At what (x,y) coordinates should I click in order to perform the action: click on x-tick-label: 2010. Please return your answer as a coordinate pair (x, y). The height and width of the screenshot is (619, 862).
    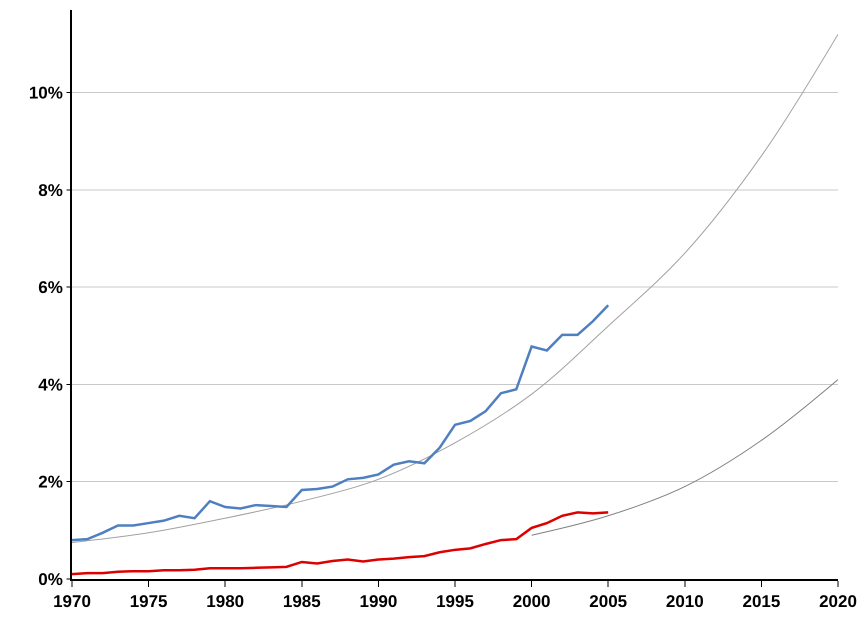
    Looking at the image, I should click on (685, 602).